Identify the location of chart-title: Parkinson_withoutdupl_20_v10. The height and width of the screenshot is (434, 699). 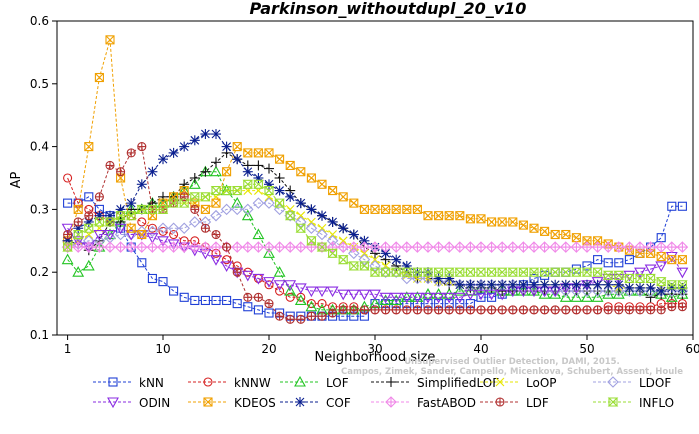
(388, 9).